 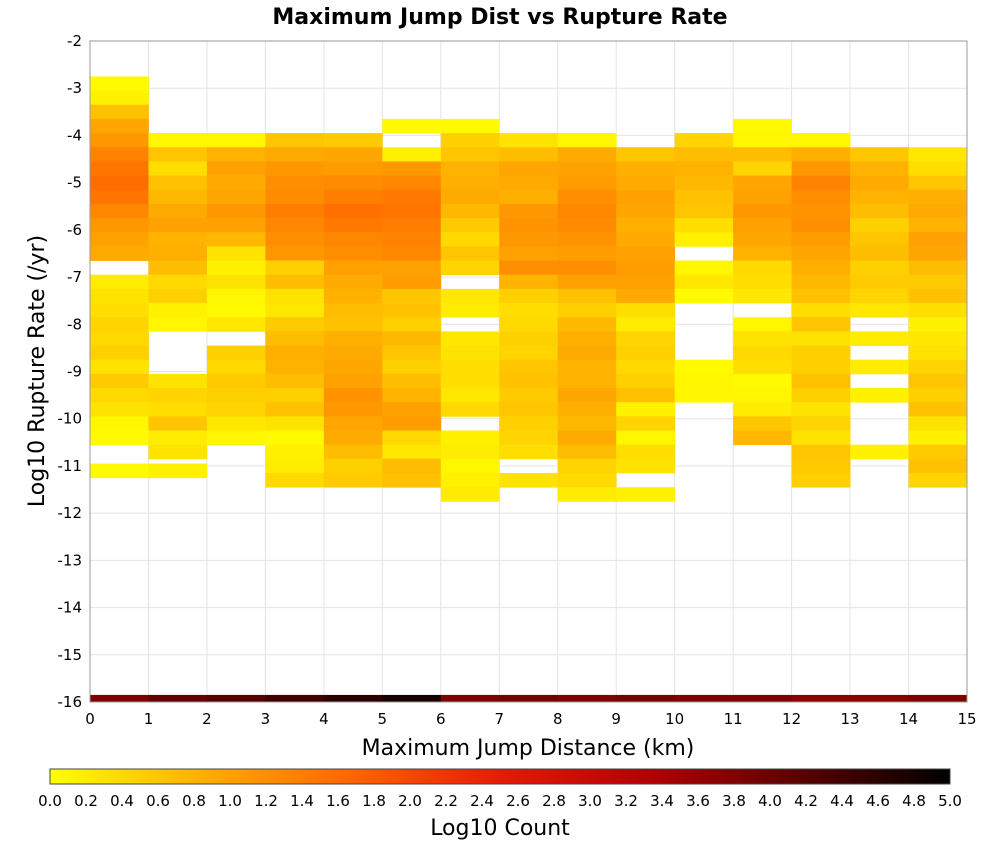 I want to click on colorbar-tick-label: 4.6, so click(x=878, y=801).